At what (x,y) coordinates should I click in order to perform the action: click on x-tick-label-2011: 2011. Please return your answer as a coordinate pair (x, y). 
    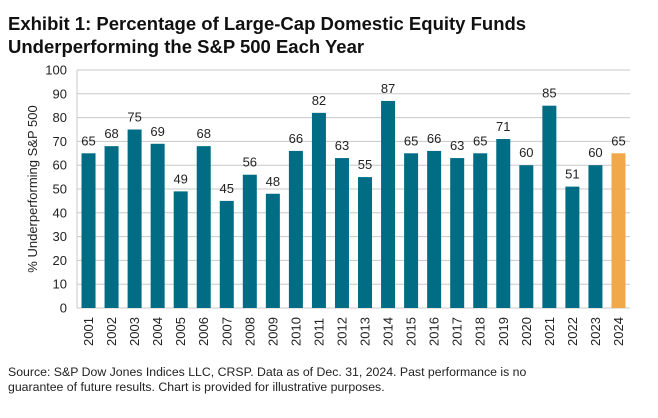
    Looking at the image, I should click on (318, 332).